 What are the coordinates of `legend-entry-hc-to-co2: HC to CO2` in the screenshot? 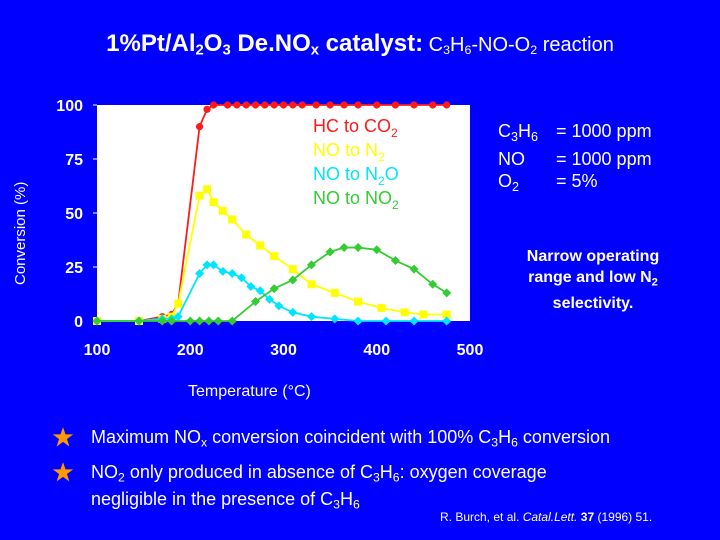 It's located at (355, 128).